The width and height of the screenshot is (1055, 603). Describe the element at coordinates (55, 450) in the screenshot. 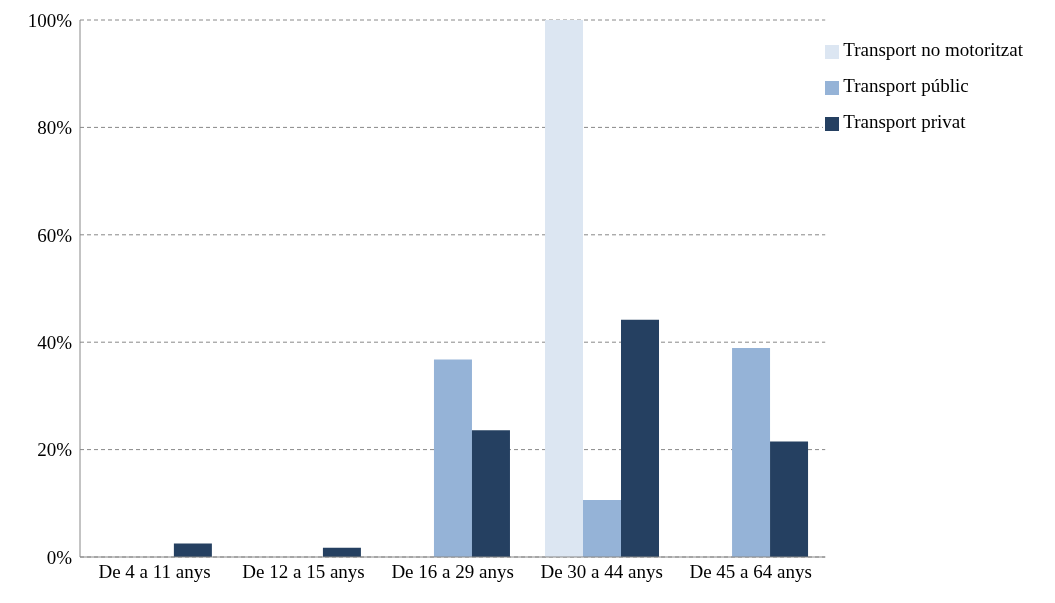

I see `y-tick-label: 20%` at that location.